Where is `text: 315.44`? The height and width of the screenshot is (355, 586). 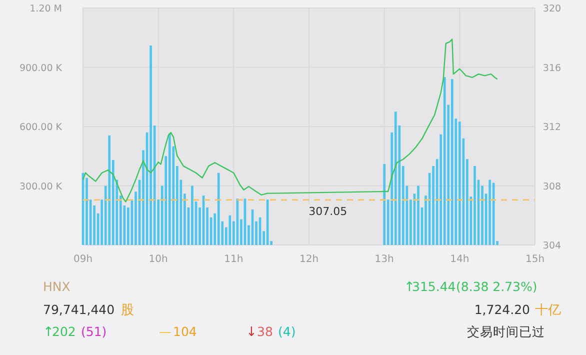 text: 315.44 is located at coordinates (434, 286).